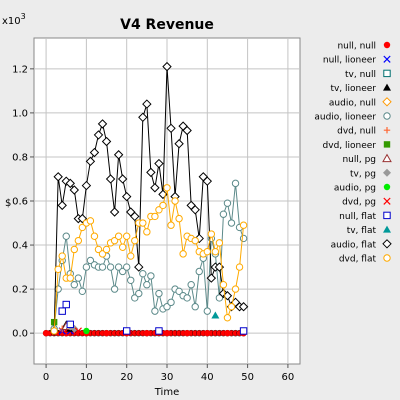 Image resolution: width=400 pixels, height=400 pixels. Describe the element at coordinates (356, 47) in the screenshot. I see `legend-label: null, null` at that location.